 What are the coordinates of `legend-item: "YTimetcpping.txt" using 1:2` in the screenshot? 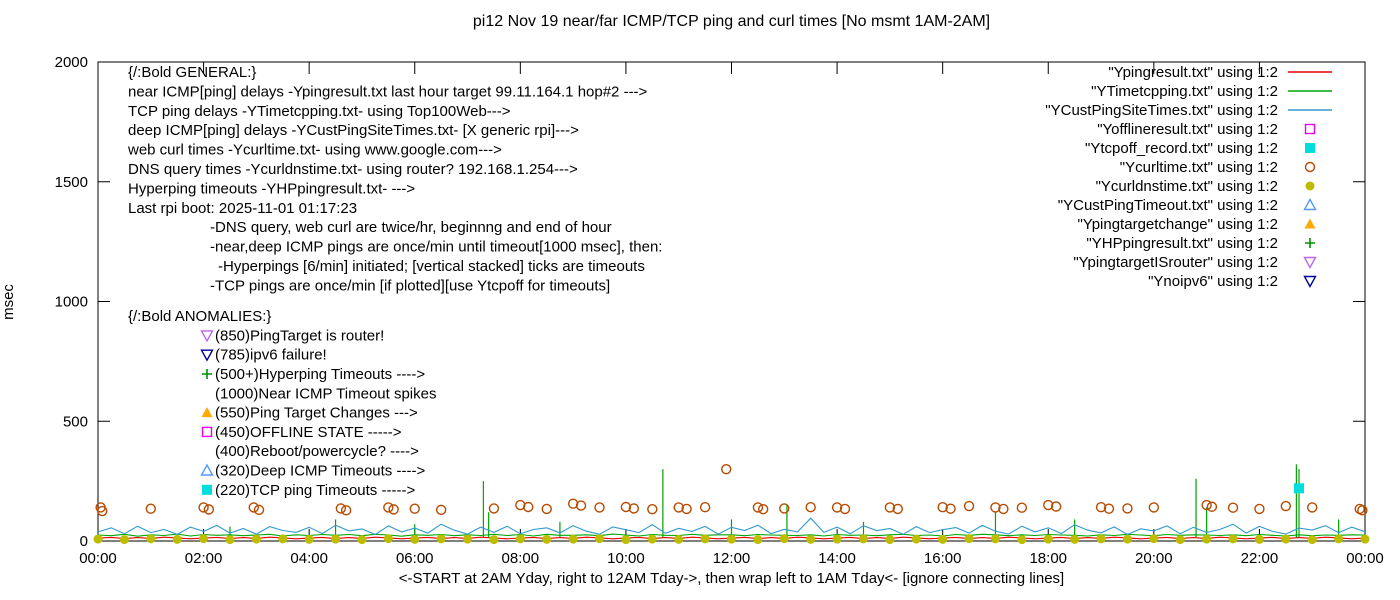 It's located at (1211, 91).